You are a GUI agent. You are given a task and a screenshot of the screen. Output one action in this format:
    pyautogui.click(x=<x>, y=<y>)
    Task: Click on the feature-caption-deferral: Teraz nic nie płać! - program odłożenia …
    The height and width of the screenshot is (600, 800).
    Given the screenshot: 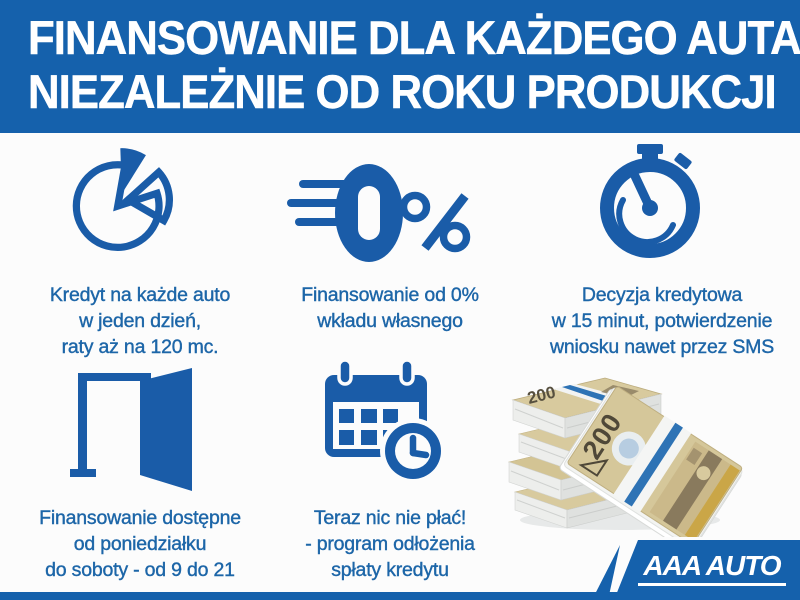 What is the action you would take?
    pyautogui.click(x=390, y=544)
    